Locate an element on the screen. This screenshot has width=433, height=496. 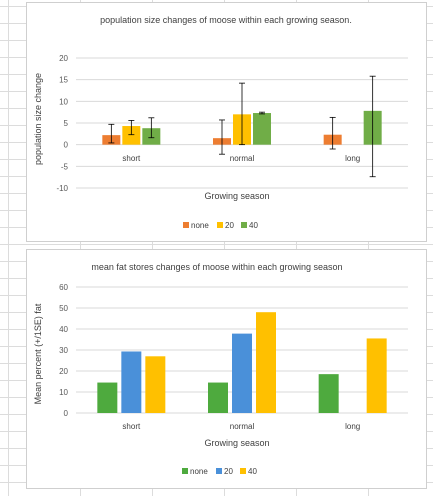
y-tick-label: -10 is located at coordinates (62, 188).